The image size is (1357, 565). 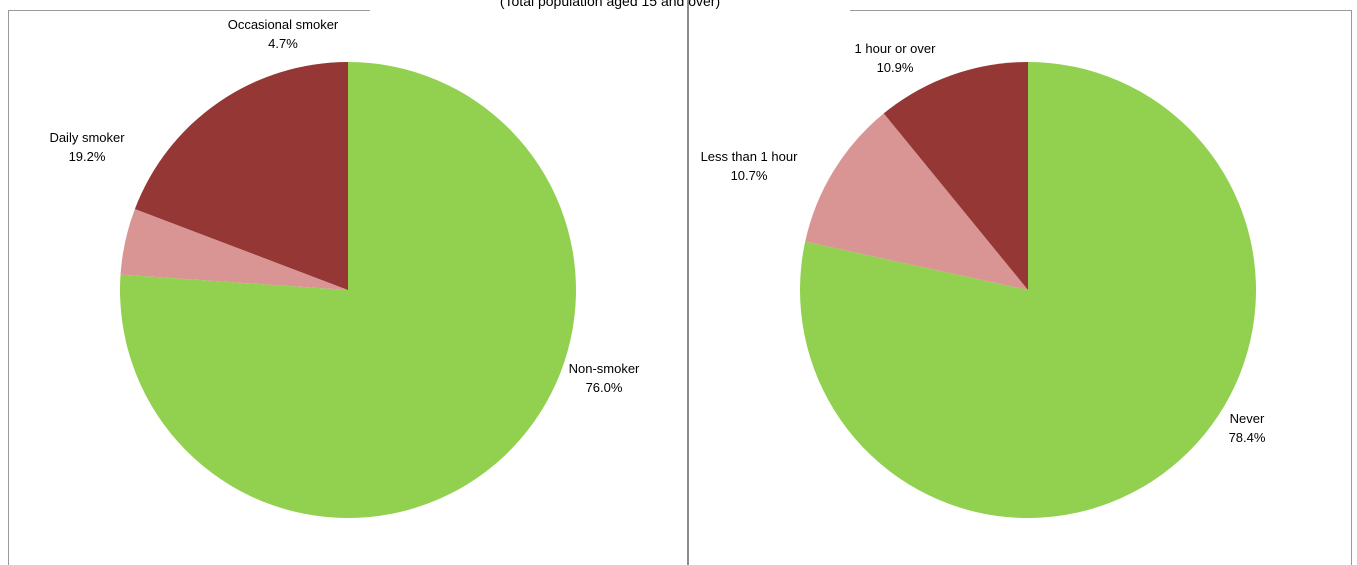 I want to click on slice-value-never: 78.4%, so click(x=1247, y=437).